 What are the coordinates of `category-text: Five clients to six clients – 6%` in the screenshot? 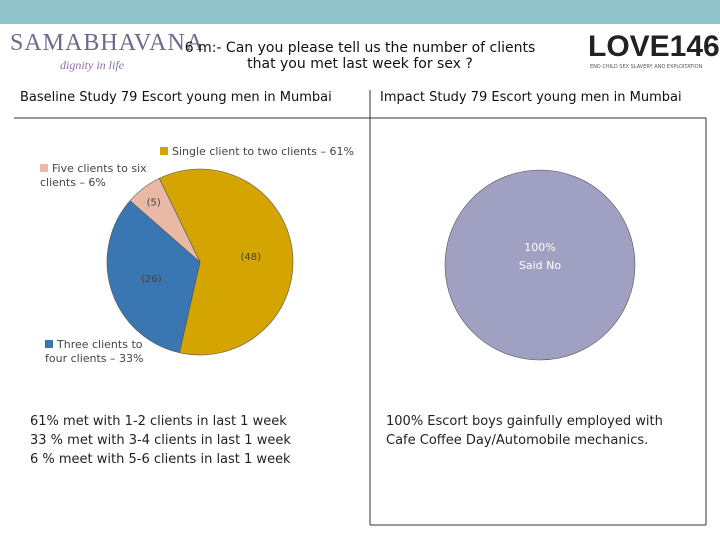 It's located at (93, 175).